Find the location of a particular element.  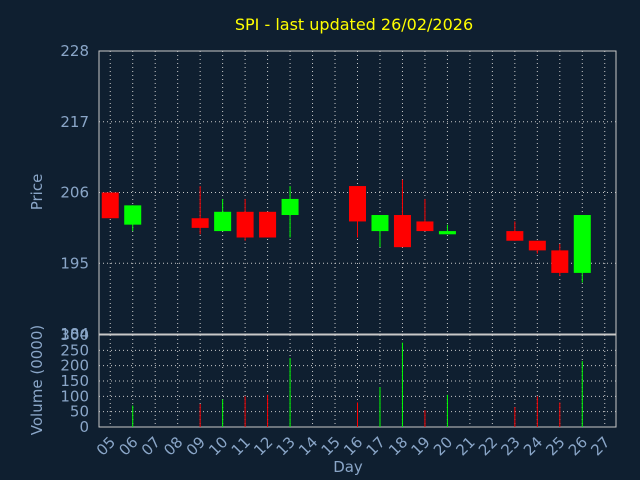

price-tick-label: 195 is located at coordinates (74, 263).